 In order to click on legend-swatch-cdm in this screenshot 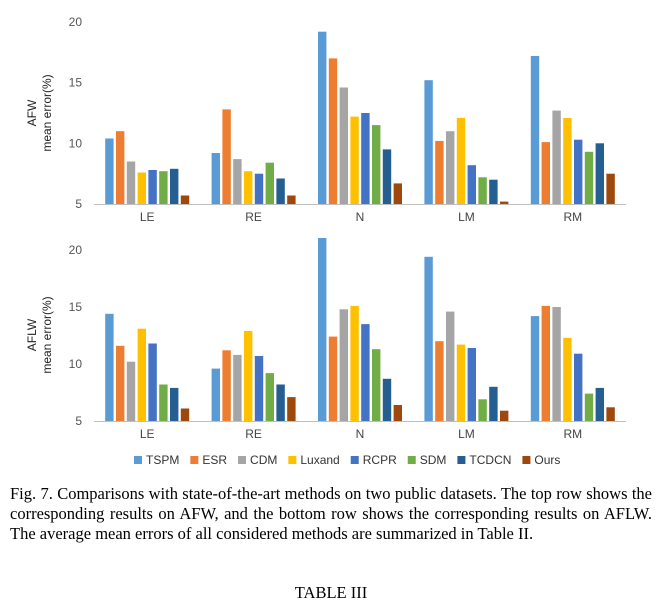, I will do `click(242, 460)`.